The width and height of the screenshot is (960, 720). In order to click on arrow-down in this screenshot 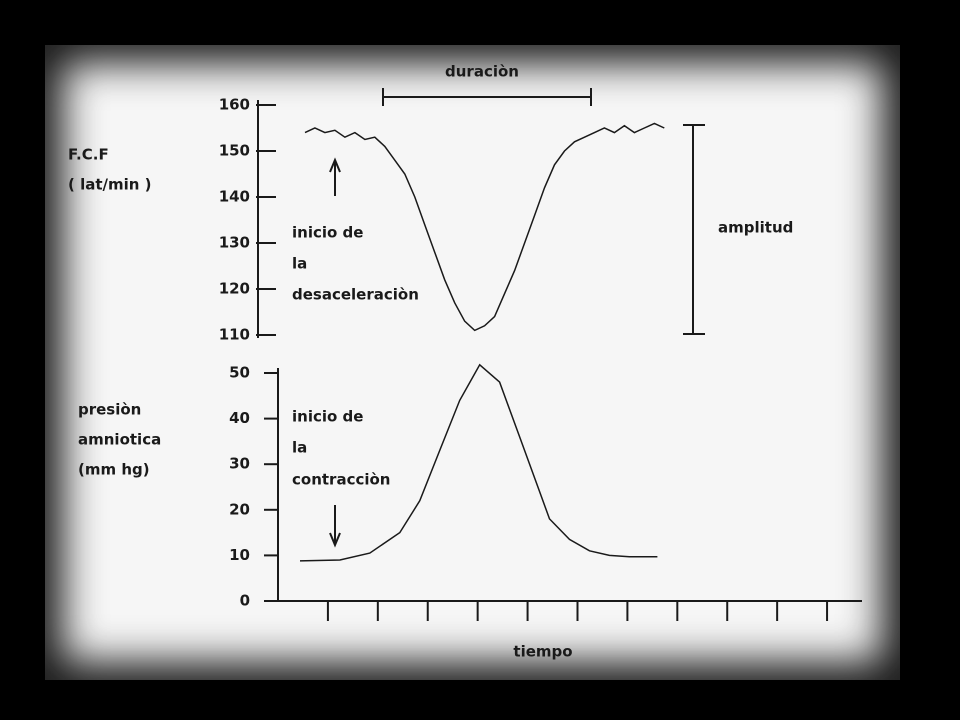, I will do `click(335, 526)`.